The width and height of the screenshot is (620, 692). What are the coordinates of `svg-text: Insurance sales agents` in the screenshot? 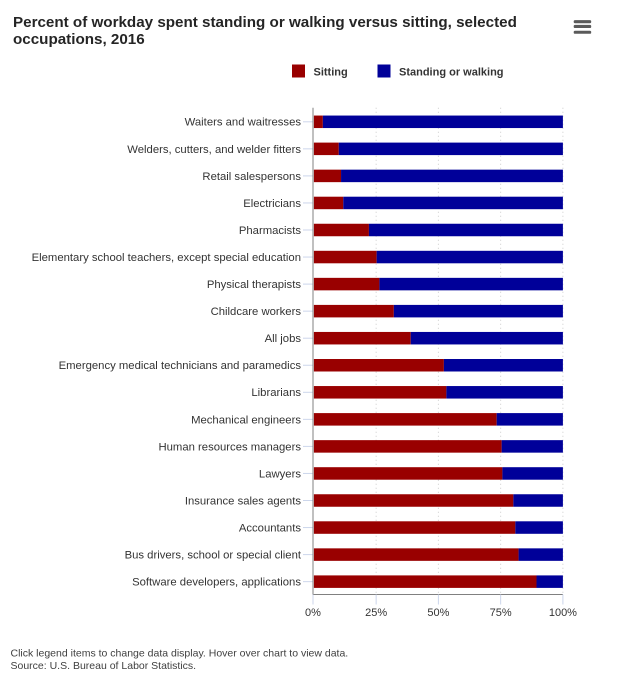 It's located at (243, 501).